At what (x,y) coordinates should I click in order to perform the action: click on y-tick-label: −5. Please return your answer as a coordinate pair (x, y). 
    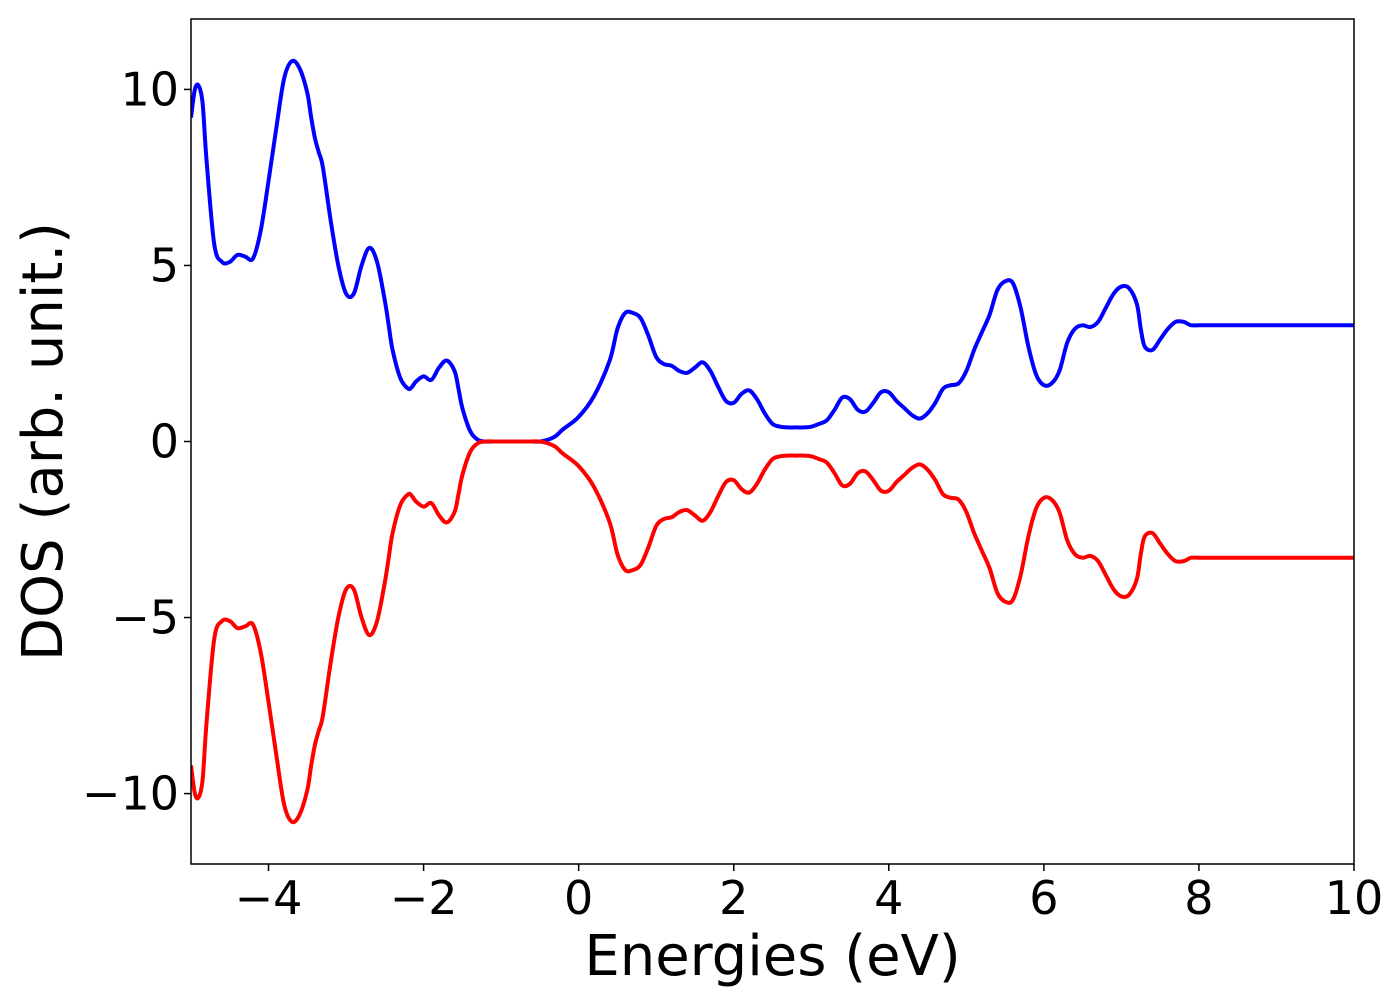
    Looking at the image, I should click on (145, 618).